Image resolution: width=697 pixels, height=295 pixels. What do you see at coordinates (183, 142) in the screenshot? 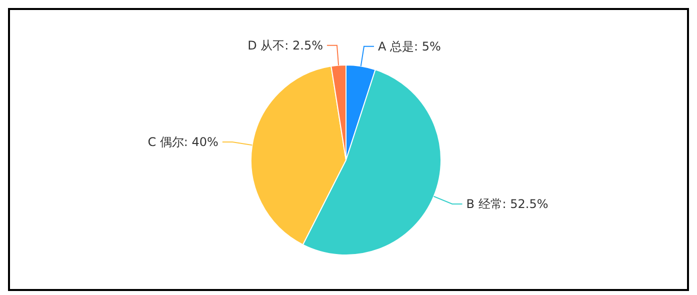
I see `slice-label: C 偶尔: 40%` at bounding box center [183, 142].